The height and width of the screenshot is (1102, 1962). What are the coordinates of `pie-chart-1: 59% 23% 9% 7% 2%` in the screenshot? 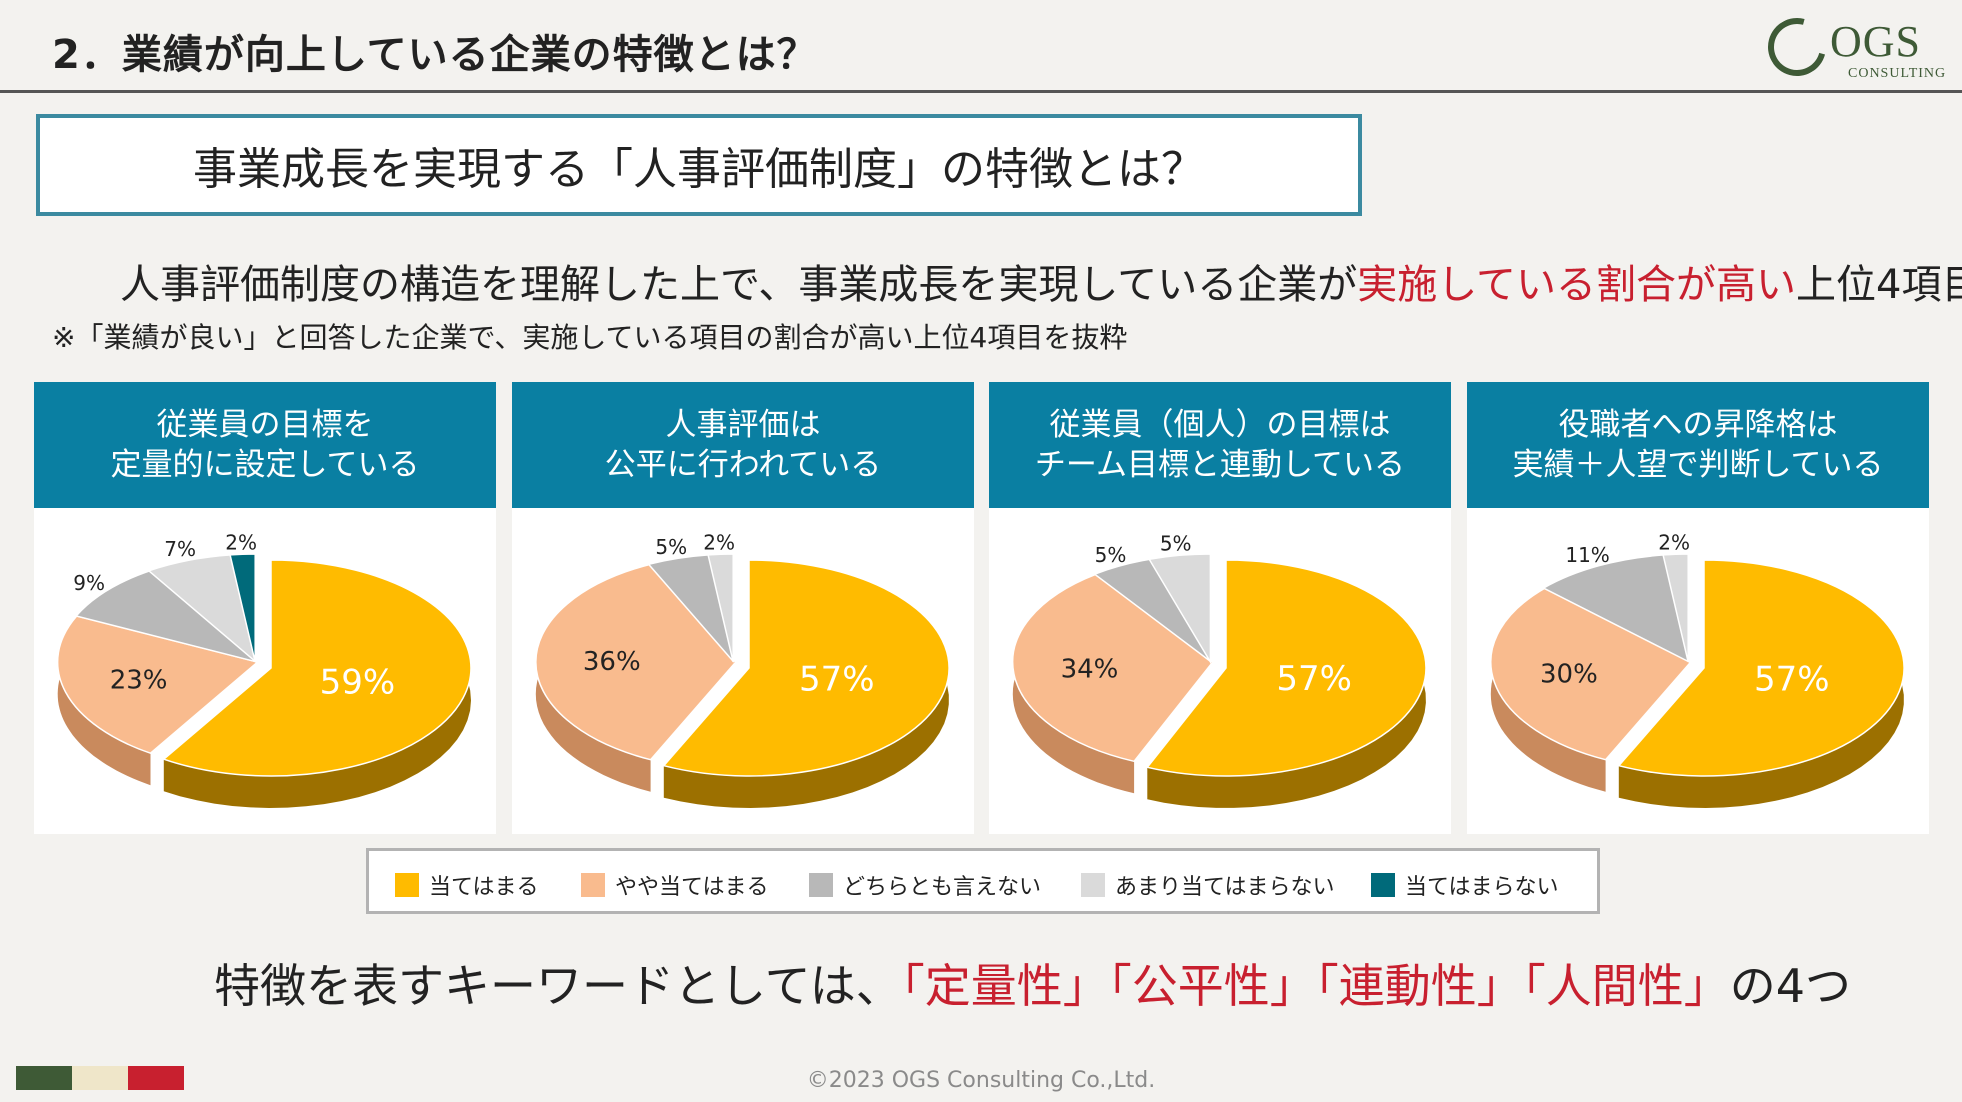 It's located at (264, 669).